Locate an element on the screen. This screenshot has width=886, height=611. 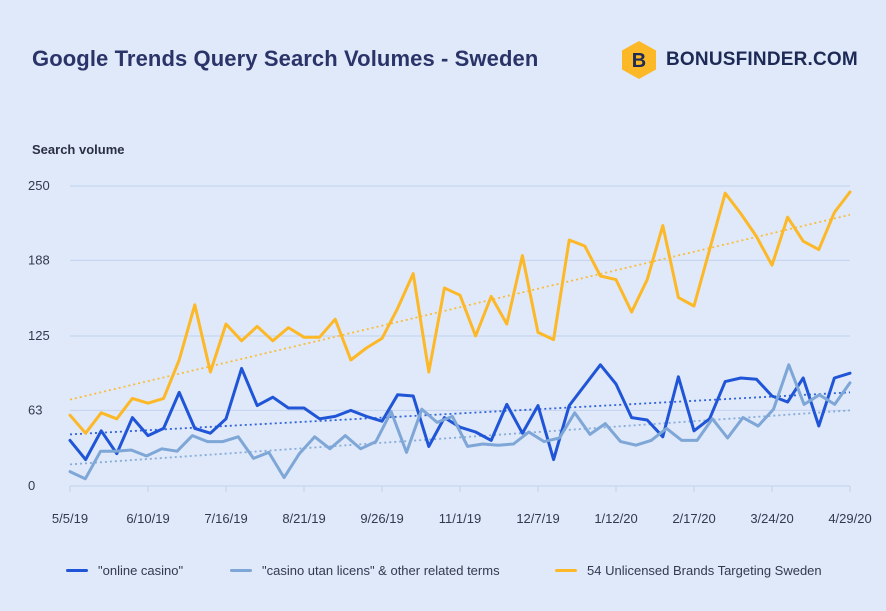
x-tick-label: 4/29/20 is located at coordinates (849, 518).